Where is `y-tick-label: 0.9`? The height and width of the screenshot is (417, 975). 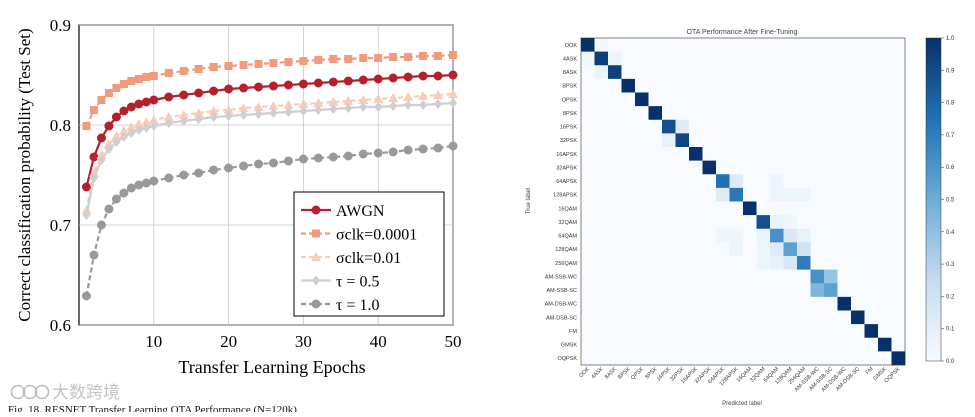
y-tick-label: 0.9 is located at coordinates (60, 25).